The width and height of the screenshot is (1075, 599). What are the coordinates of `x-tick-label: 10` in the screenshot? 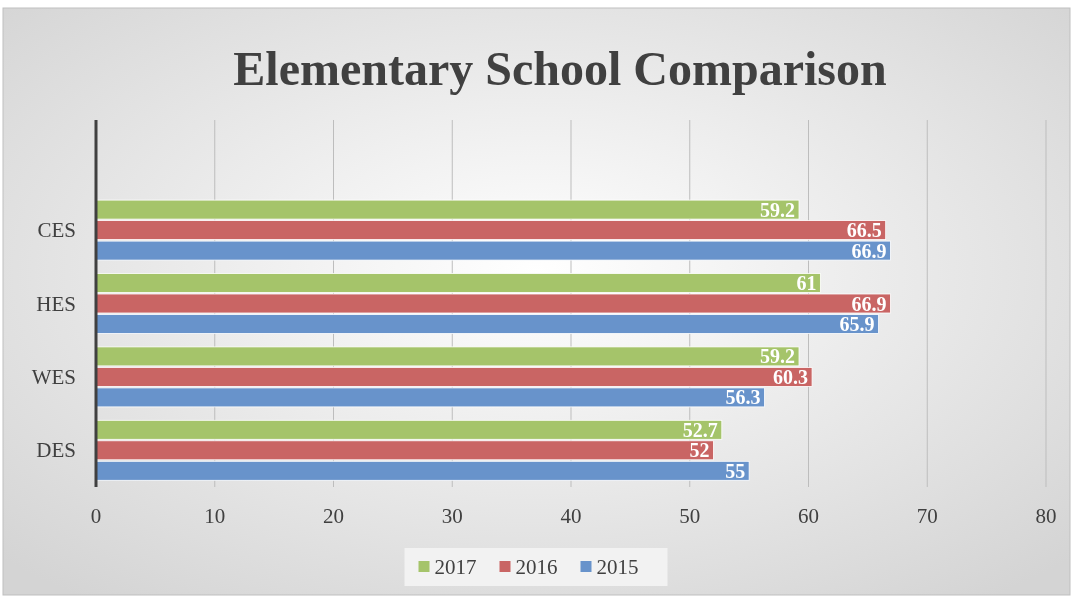 It's located at (215, 516).